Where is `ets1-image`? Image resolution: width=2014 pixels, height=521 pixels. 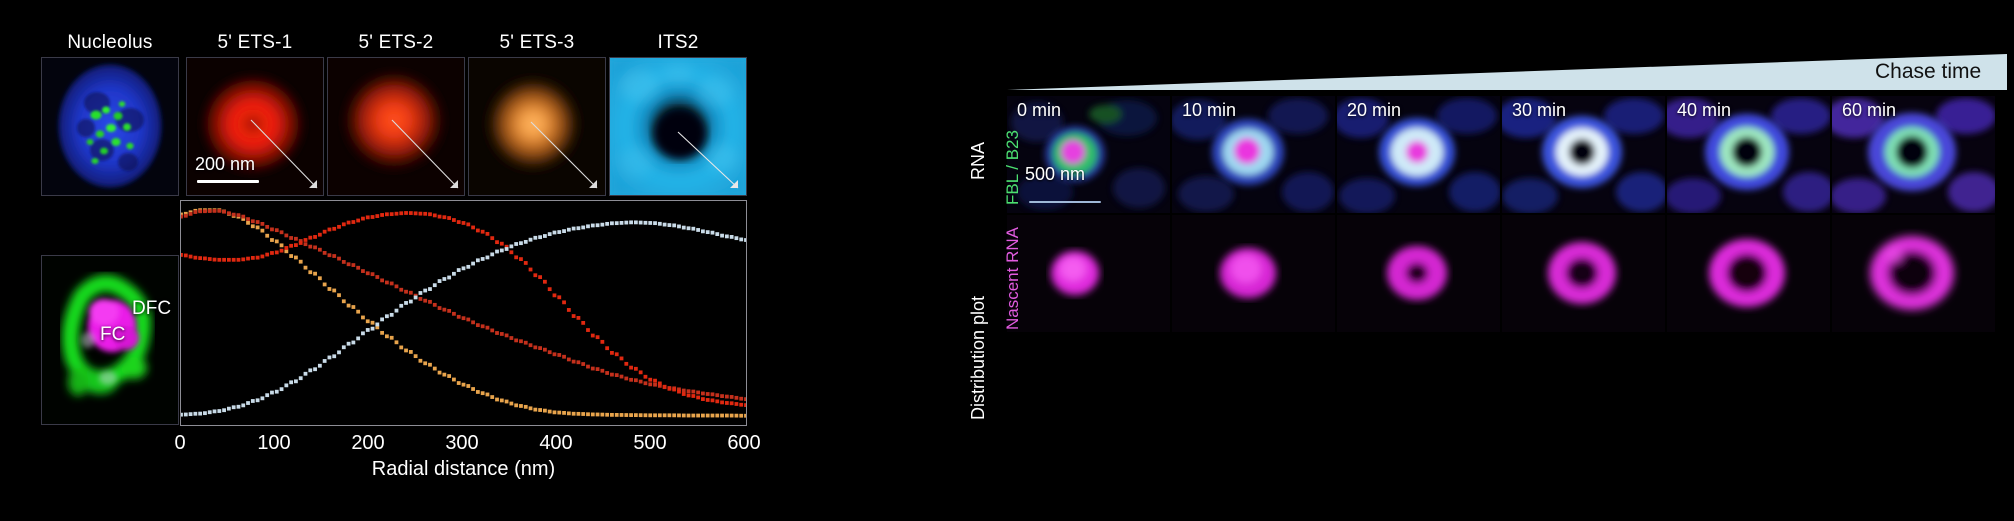 ets1-image is located at coordinates (255, 126).